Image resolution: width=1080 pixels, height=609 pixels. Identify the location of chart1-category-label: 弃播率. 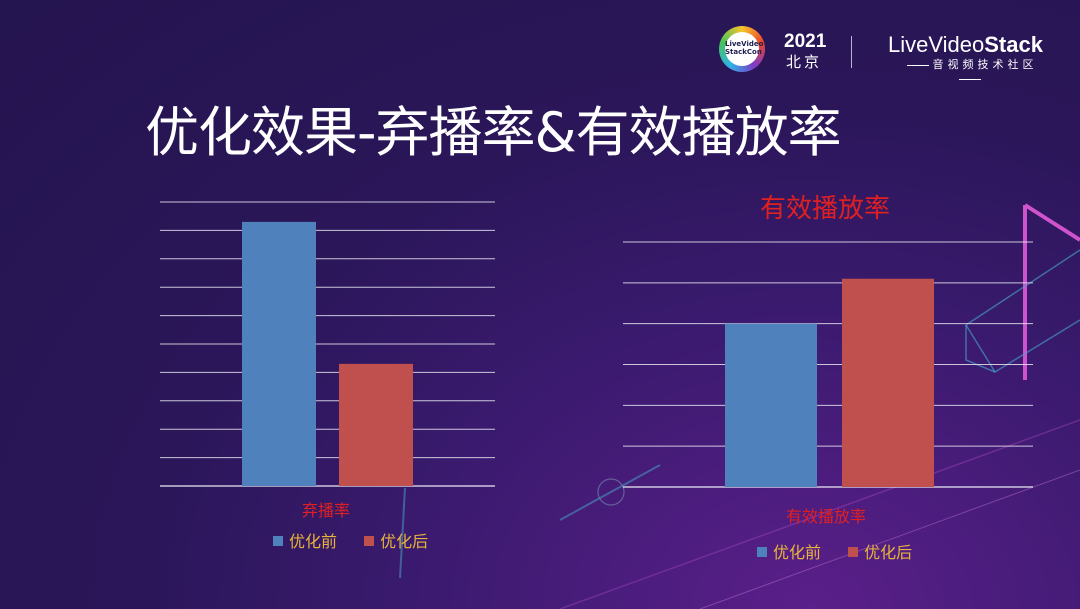
(326, 510).